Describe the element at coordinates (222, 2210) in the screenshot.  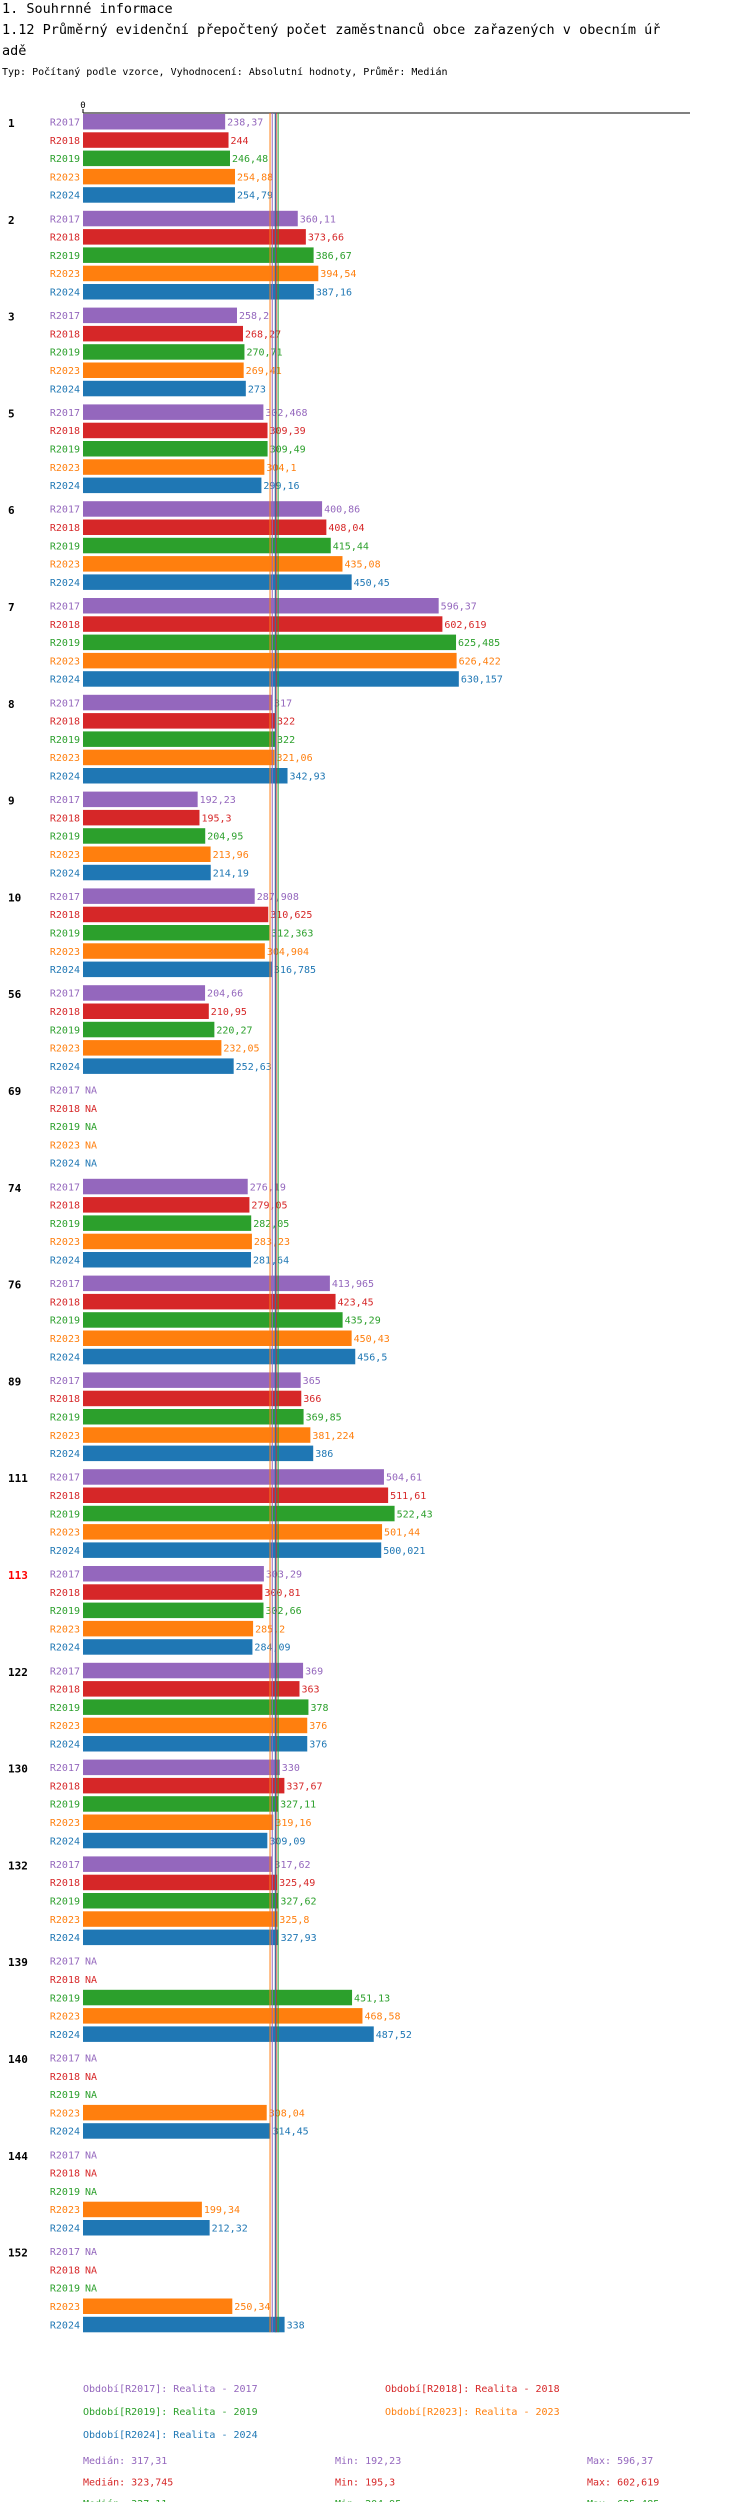
I see `data-label: 199,34` at that location.